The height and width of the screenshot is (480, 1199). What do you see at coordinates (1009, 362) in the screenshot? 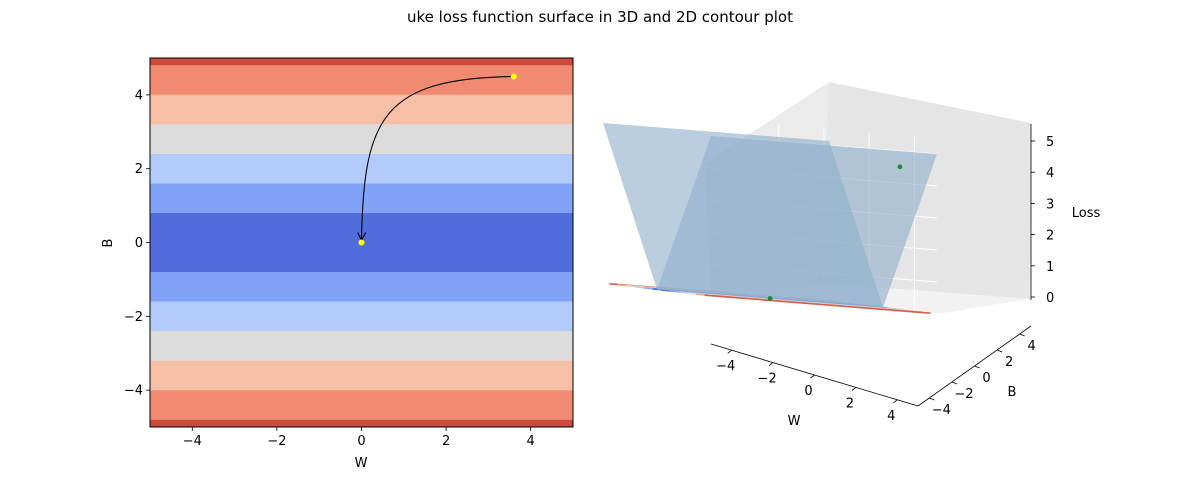
I see `b-axis-tick-label: 2` at bounding box center [1009, 362].